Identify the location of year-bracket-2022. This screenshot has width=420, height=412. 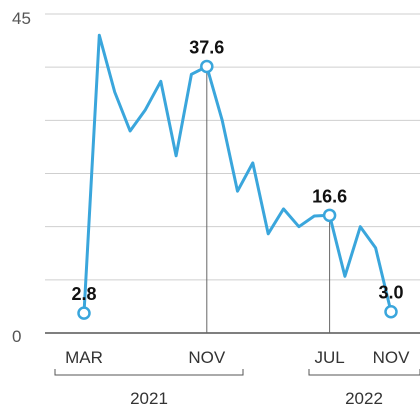
(364, 372).